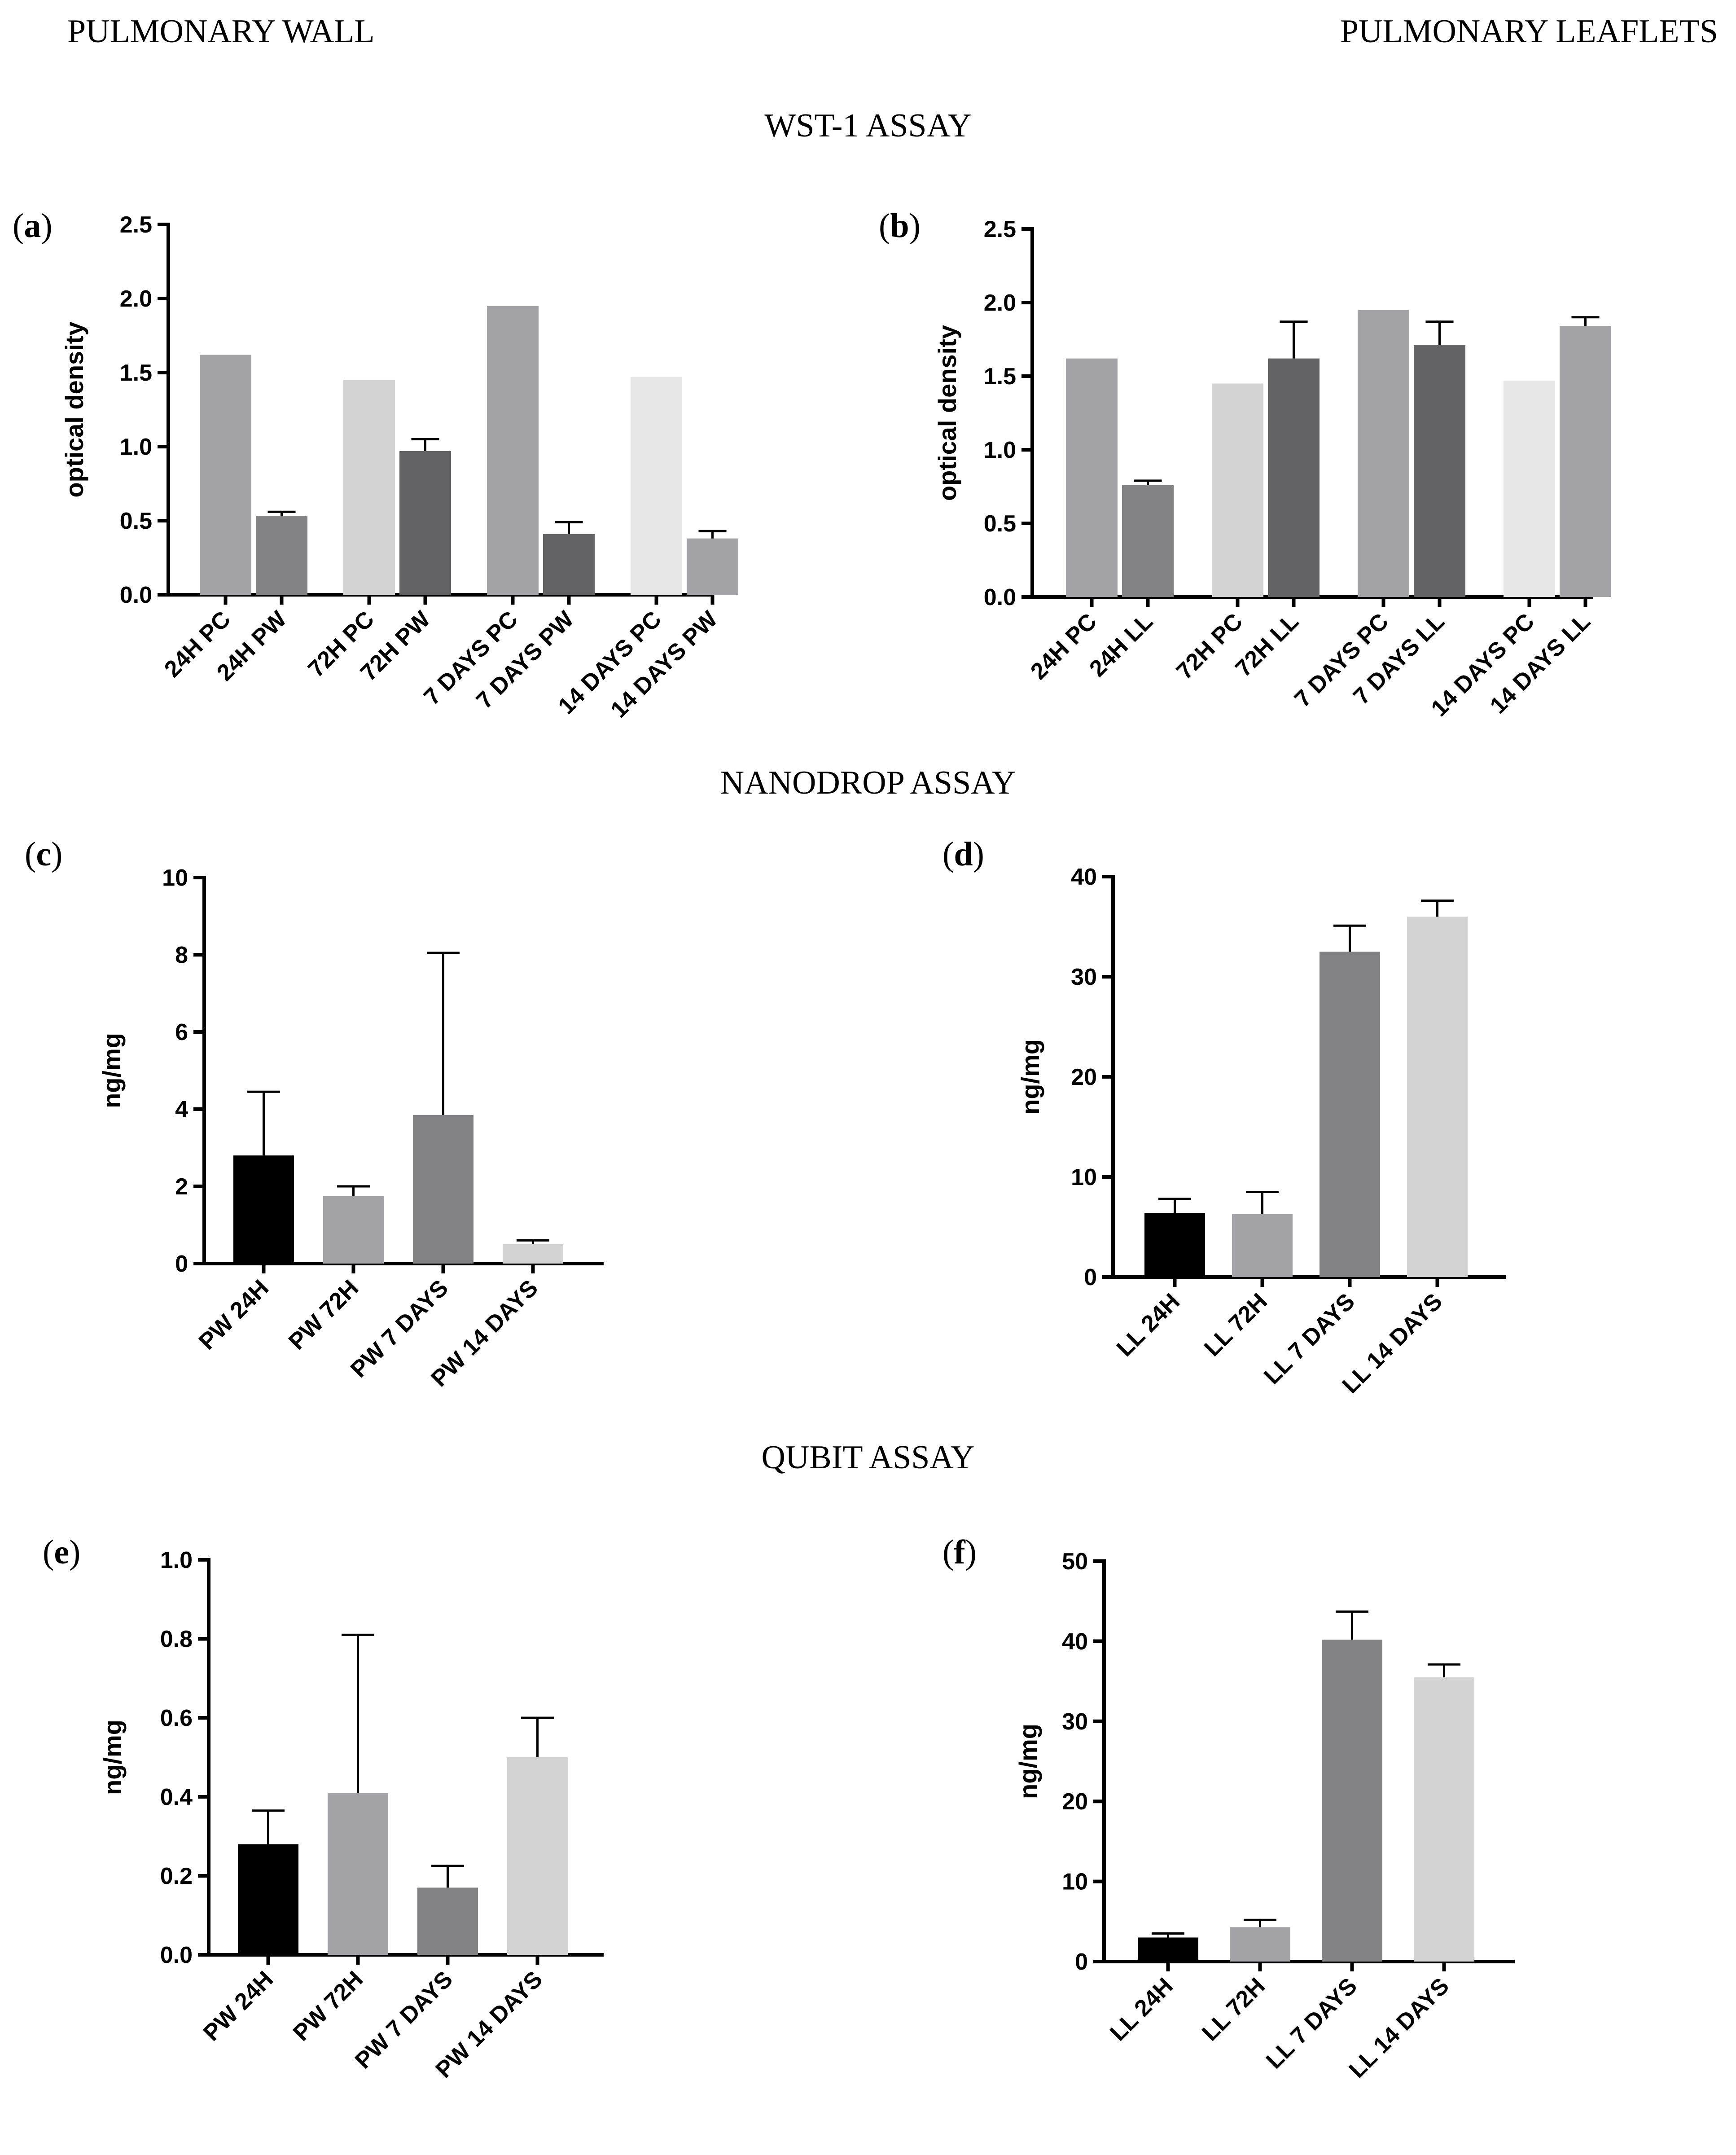  What do you see at coordinates (176, 1639) in the screenshot?
I see `y-tick-label: 0.8` at bounding box center [176, 1639].